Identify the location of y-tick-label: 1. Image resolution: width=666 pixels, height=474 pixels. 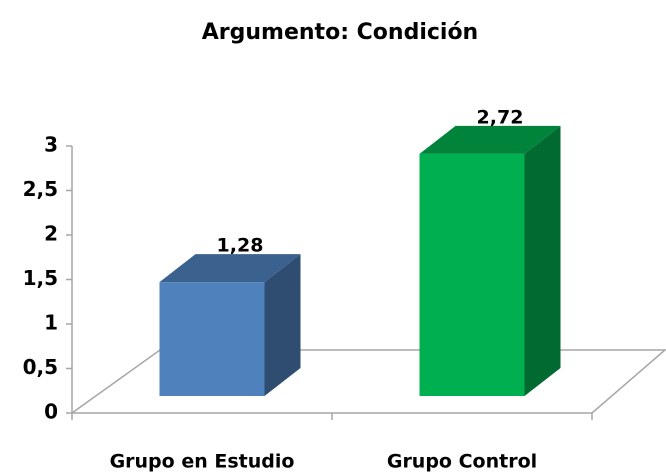
(51, 323).